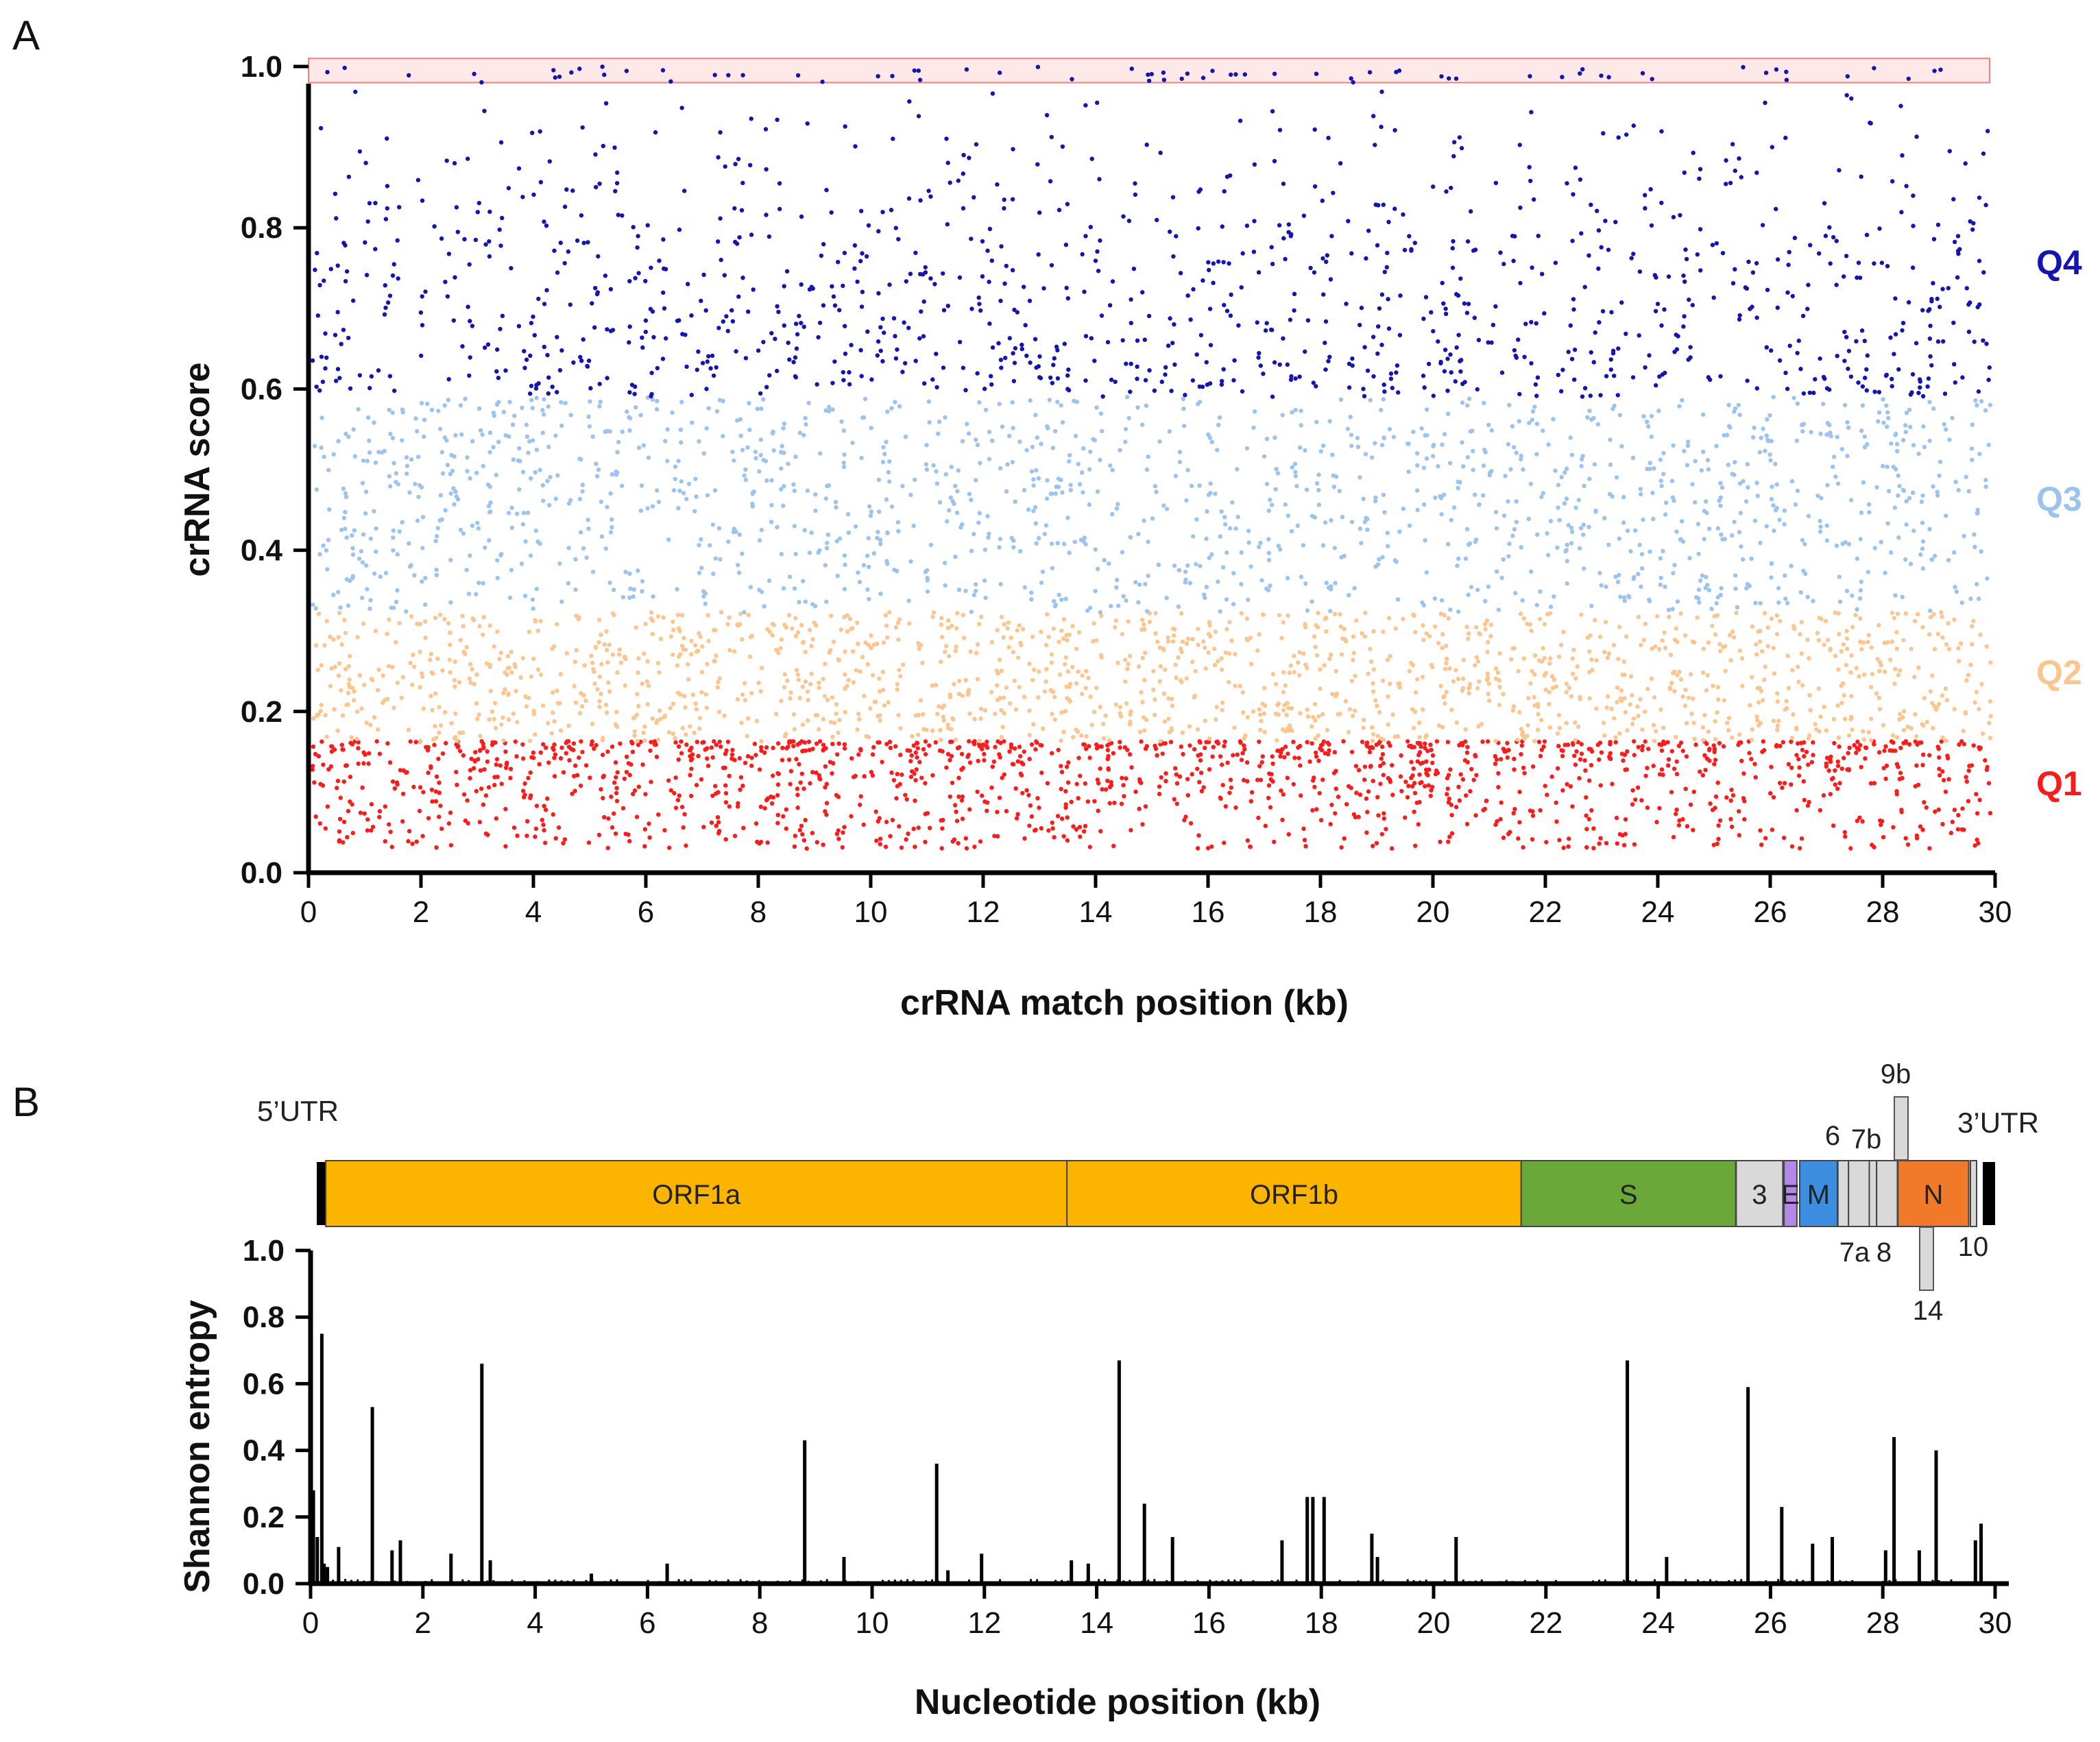 This screenshot has width=2100, height=1742. I want to click on panel-a-label: A, so click(26, 35).